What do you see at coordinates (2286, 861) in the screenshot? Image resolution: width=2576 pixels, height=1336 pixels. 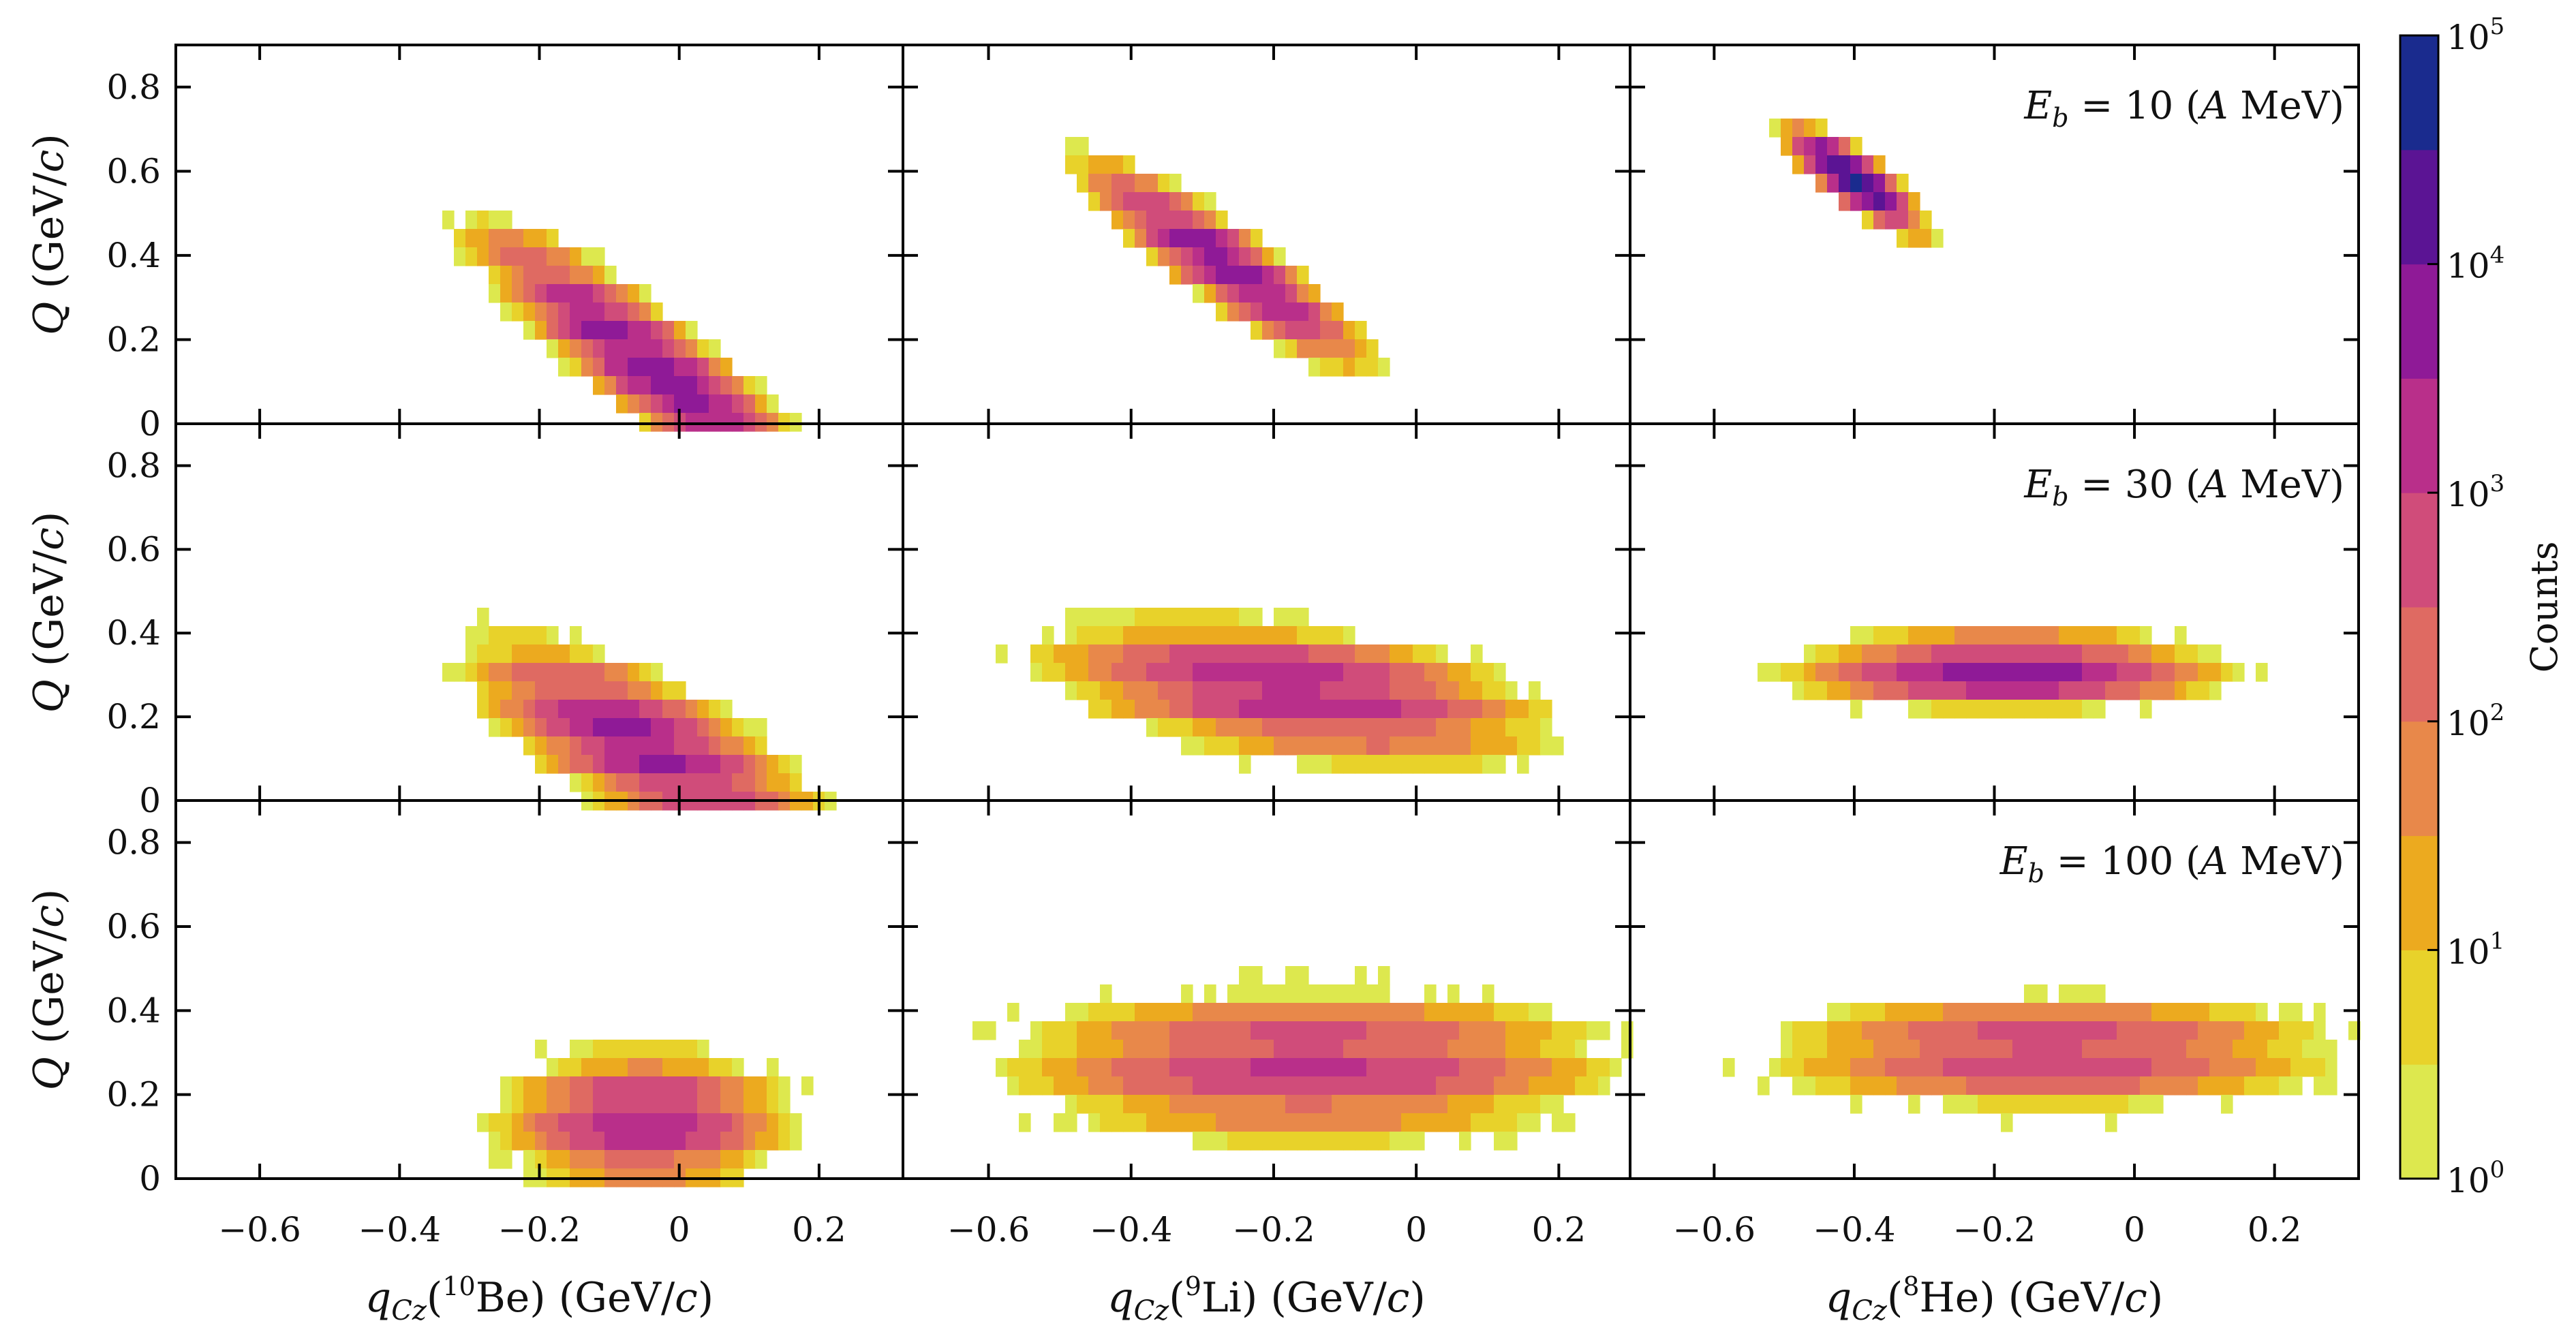 I see `energy-label-part: MeV)` at bounding box center [2286, 861].